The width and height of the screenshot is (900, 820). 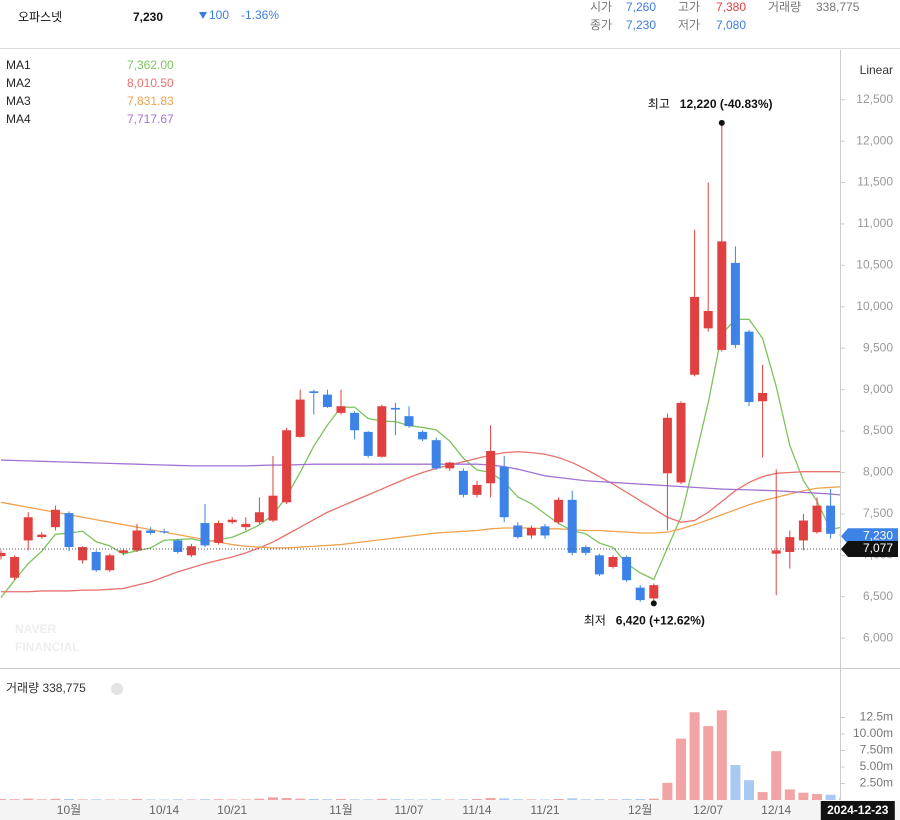 What do you see at coordinates (878, 596) in the screenshot?
I see `y-tick-label: 6,500` at bounding box center [878, 596].